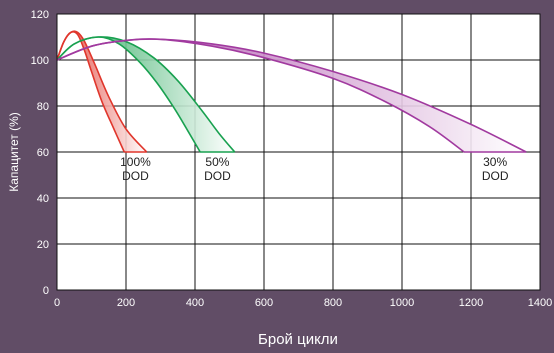  Describe the element at coordinates (43, 199) in the screenshot. I see `y-tick-label: 40` at that location.